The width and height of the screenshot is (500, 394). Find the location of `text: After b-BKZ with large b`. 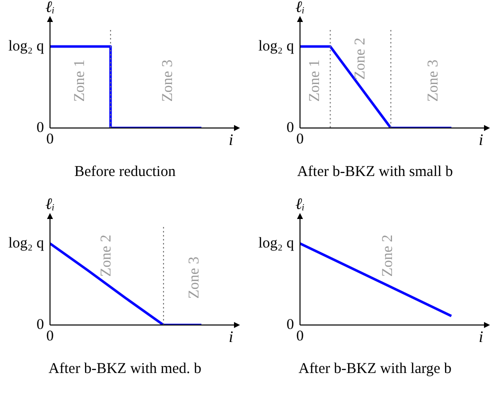

text: After b-BKZ with large b is located at coordinates (375, 369).